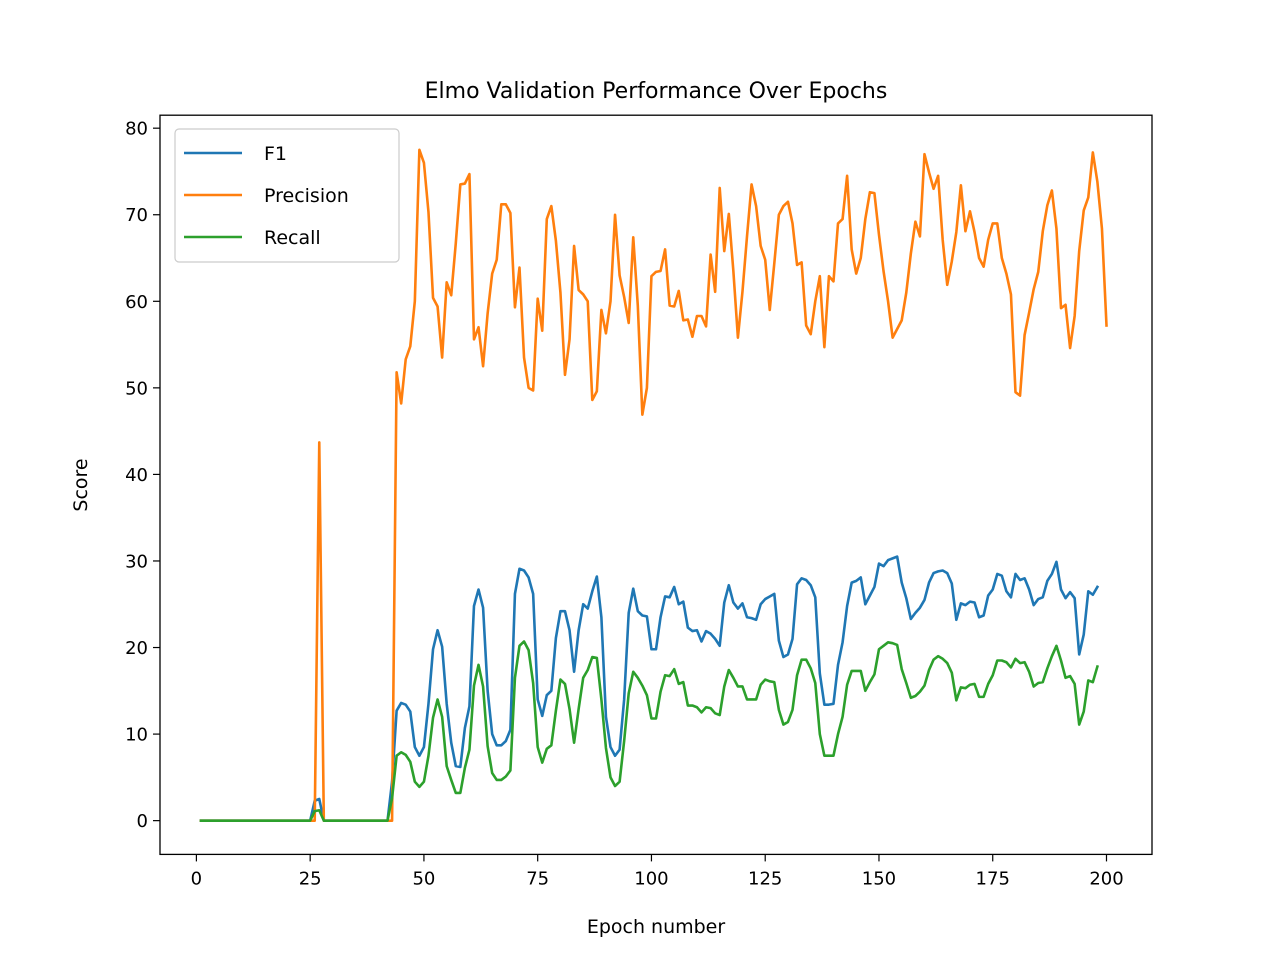 This screenshot has height=960, width=1280. I want to click on x-tick-label: 25, so click(310, 878).